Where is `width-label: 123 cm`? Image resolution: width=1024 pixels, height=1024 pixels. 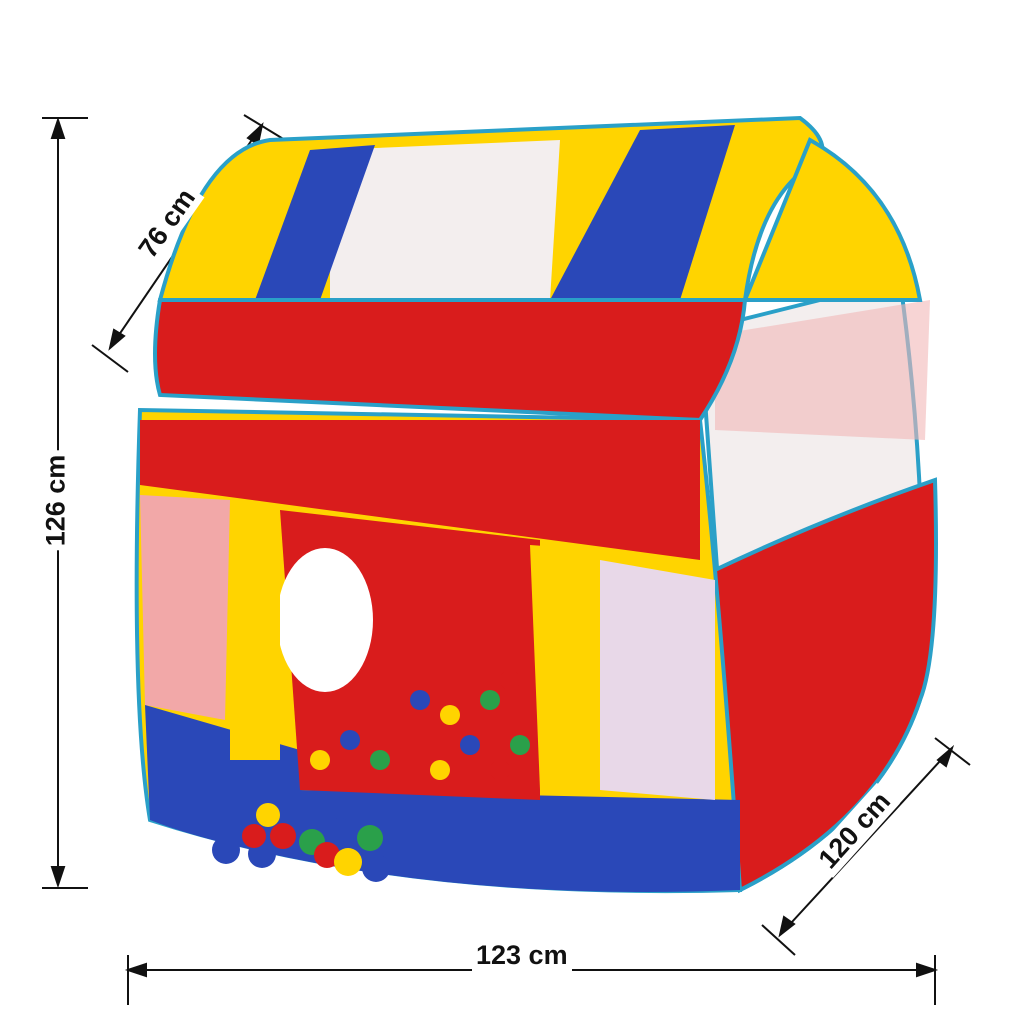
width-label: 123 cm is located at coordinates (522, 955).